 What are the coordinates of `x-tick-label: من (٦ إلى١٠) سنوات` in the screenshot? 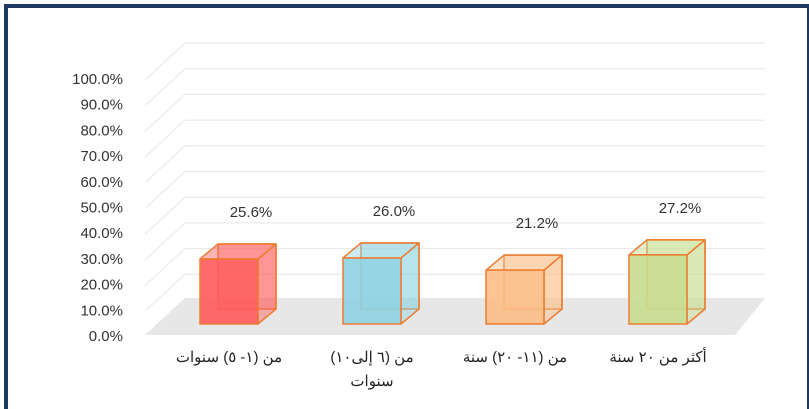 It's located at (372, 369).